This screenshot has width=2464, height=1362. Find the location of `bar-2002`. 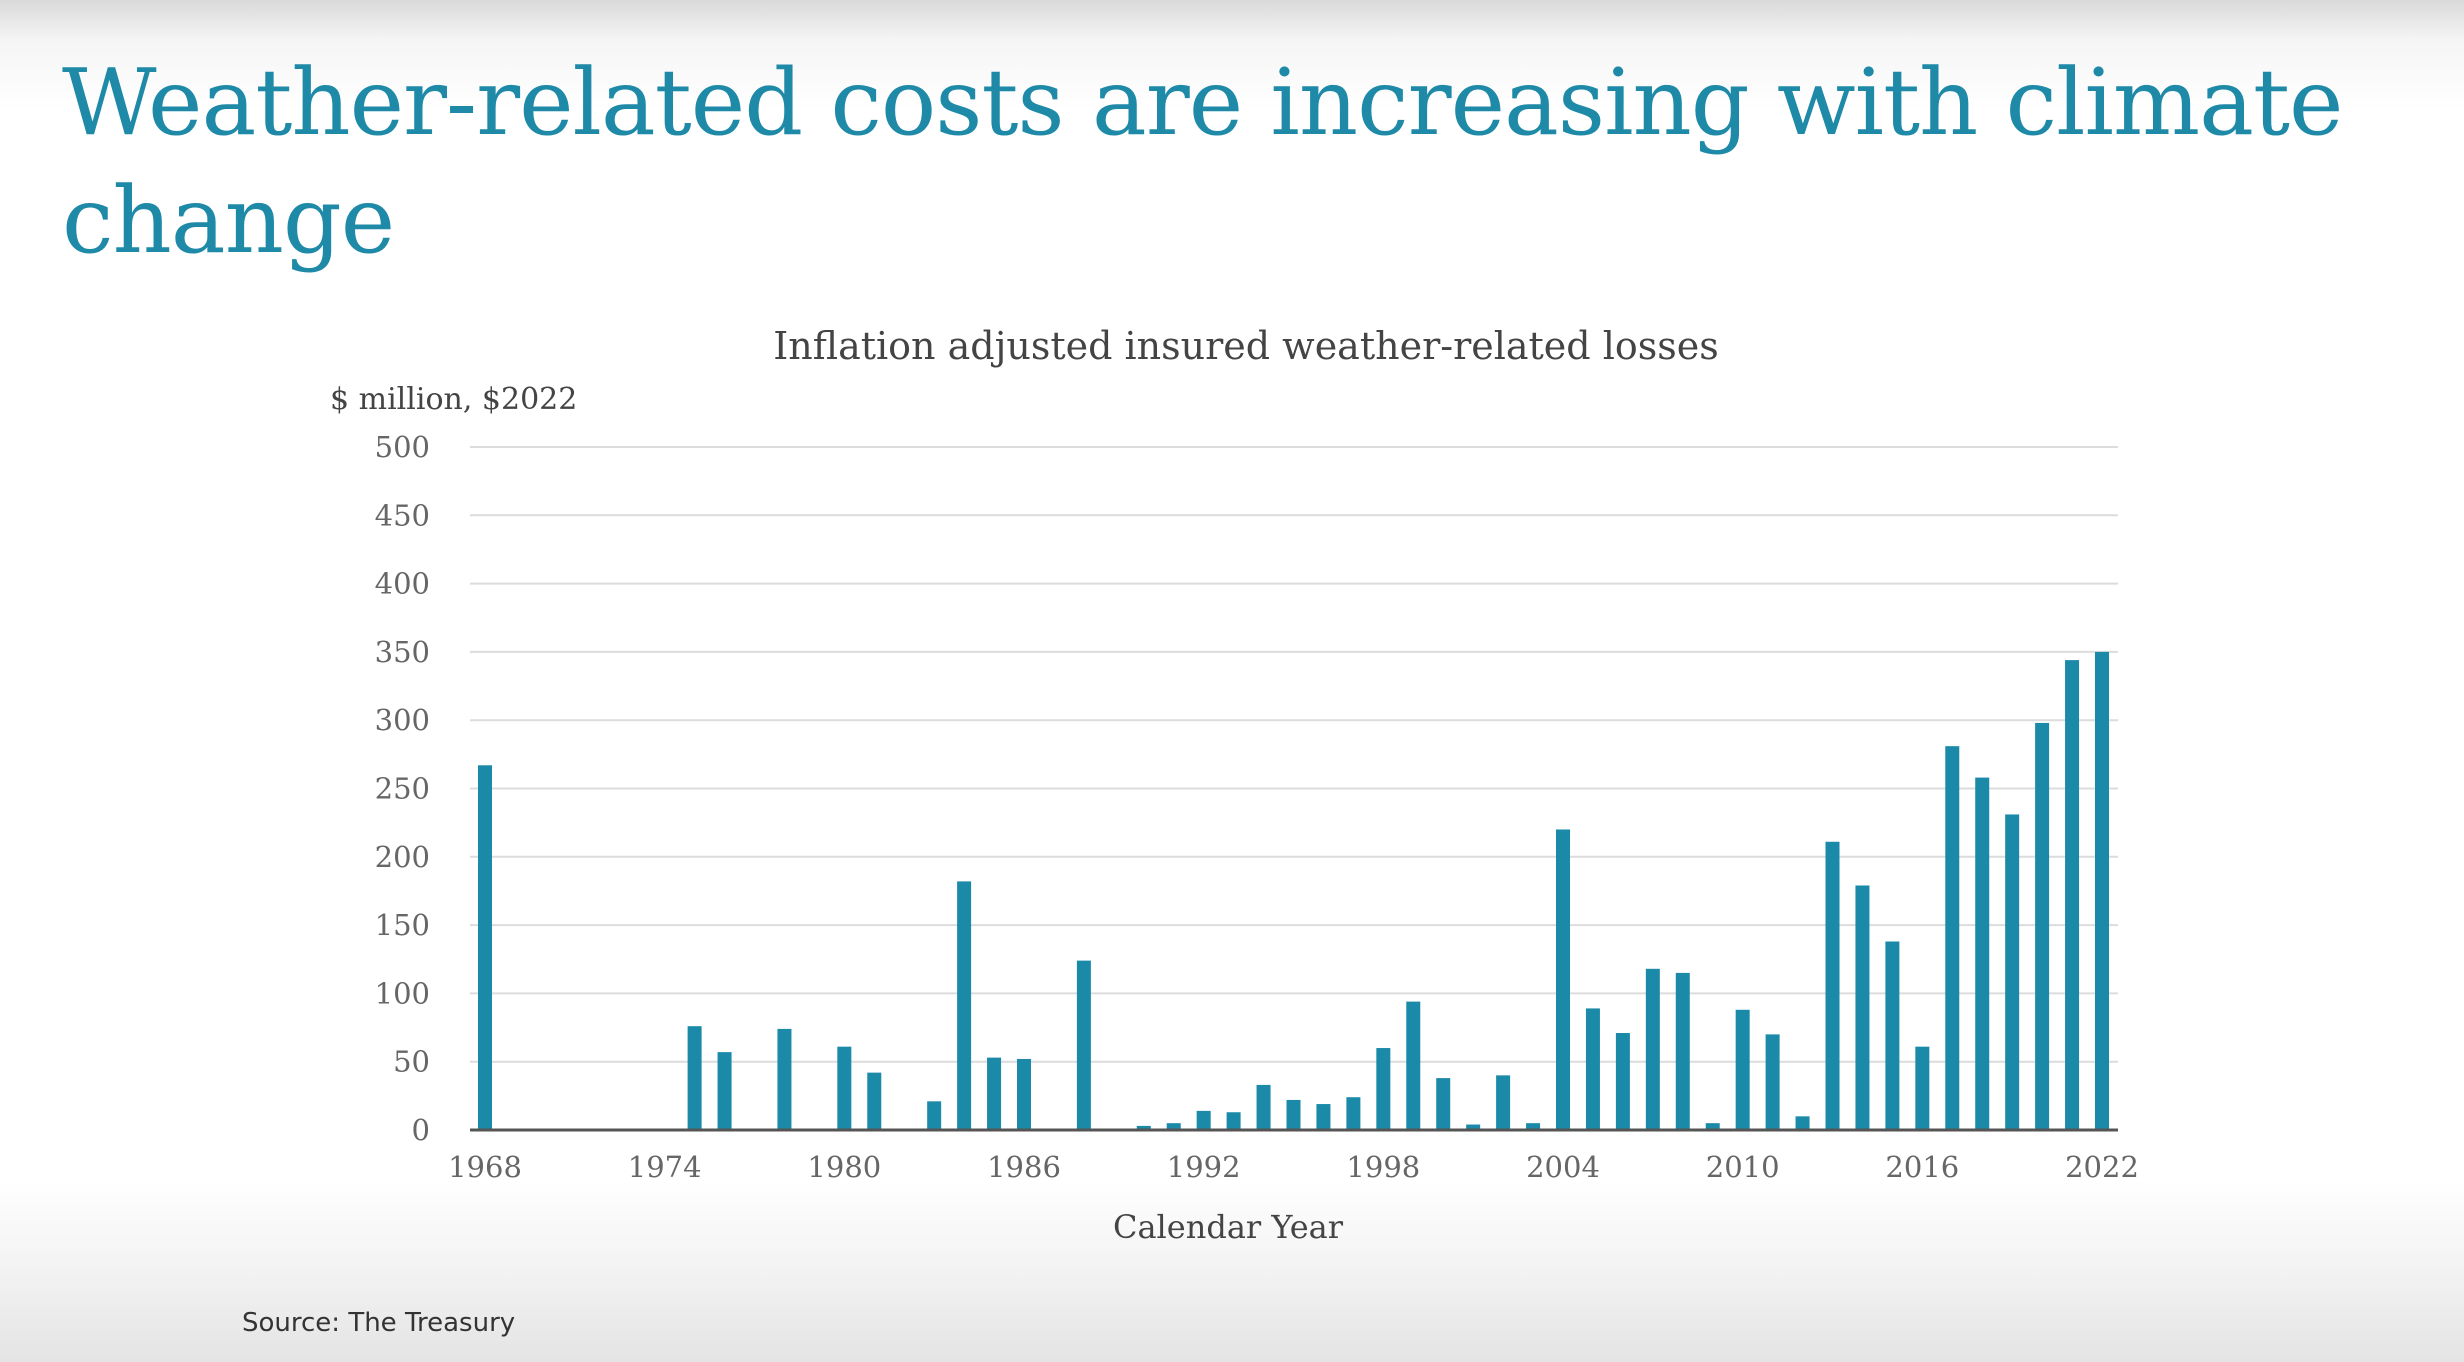

bar-2002 is located at coordinates (1503, 1102).